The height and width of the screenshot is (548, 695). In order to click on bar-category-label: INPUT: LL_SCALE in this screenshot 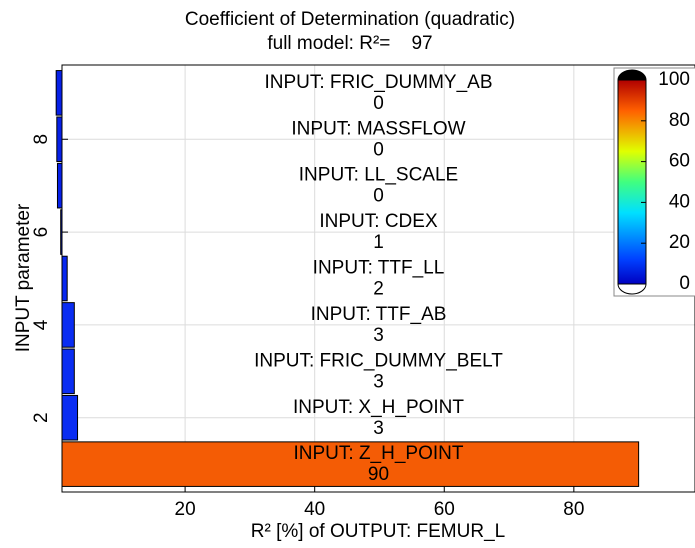, I will do `click(378, 175)`.